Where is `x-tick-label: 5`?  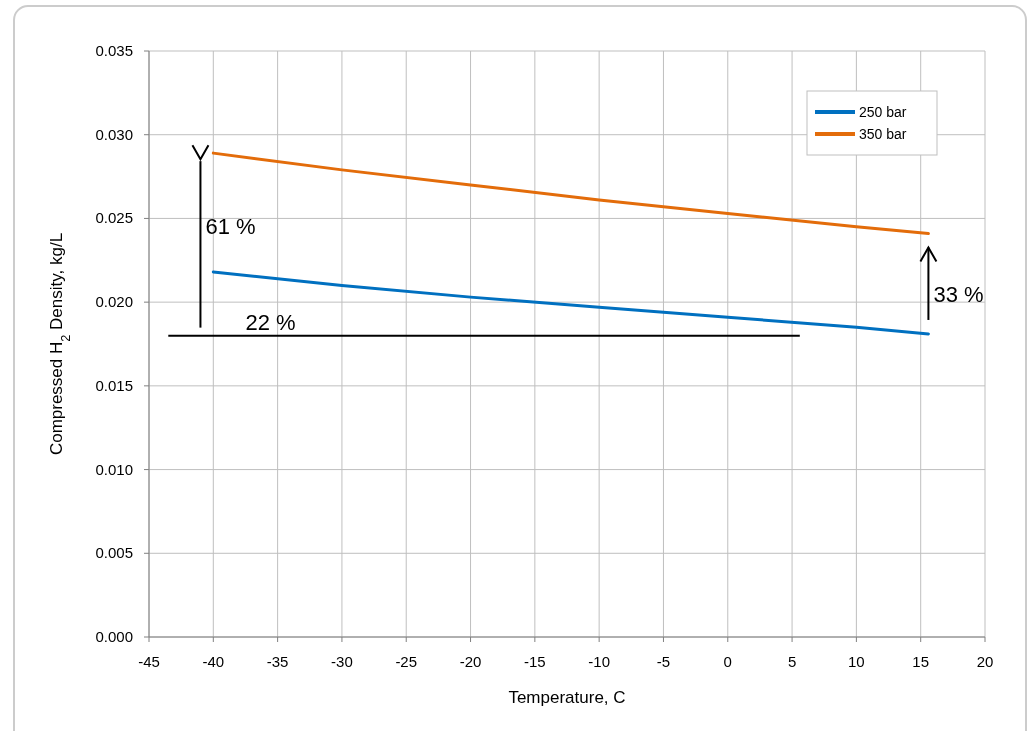 x-tick-label: 5 is located at coordinates (792, 661).